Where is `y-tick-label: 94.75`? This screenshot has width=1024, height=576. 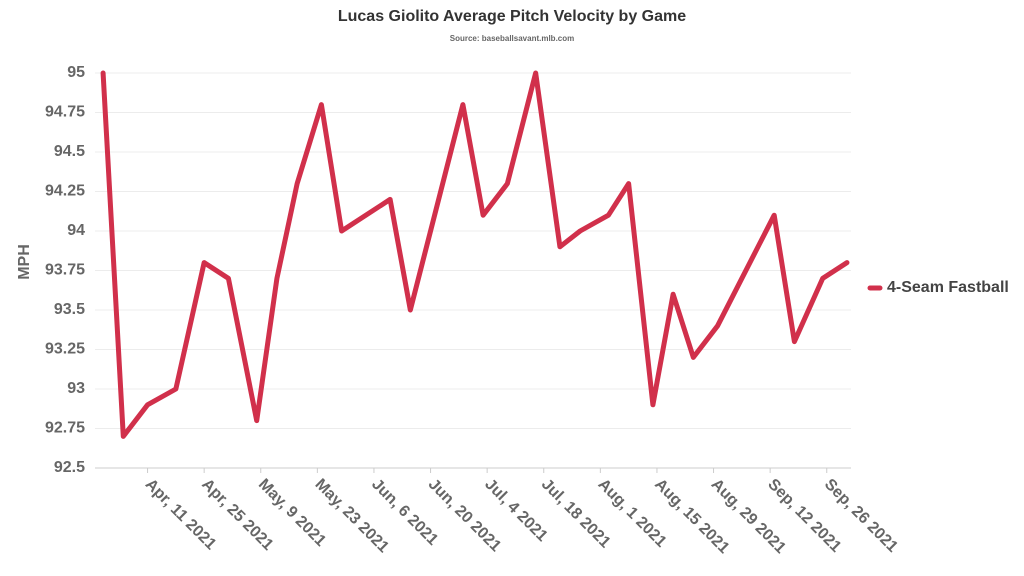 y-tick-label: 94.75 is located at coordinates (65, 112).